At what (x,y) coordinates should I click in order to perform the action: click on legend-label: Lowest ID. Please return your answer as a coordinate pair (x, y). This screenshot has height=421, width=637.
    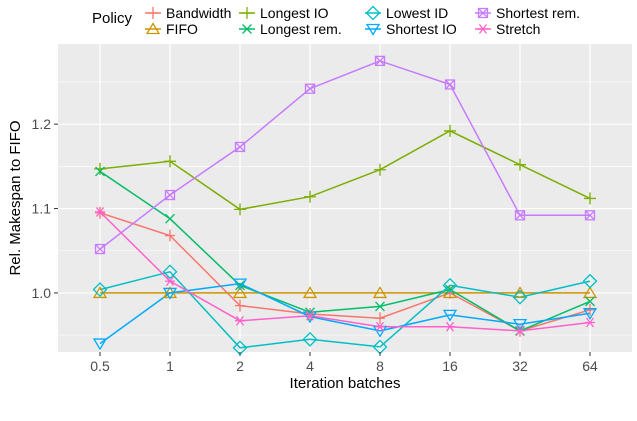
    Looking at the image, I should click on (417, 13).